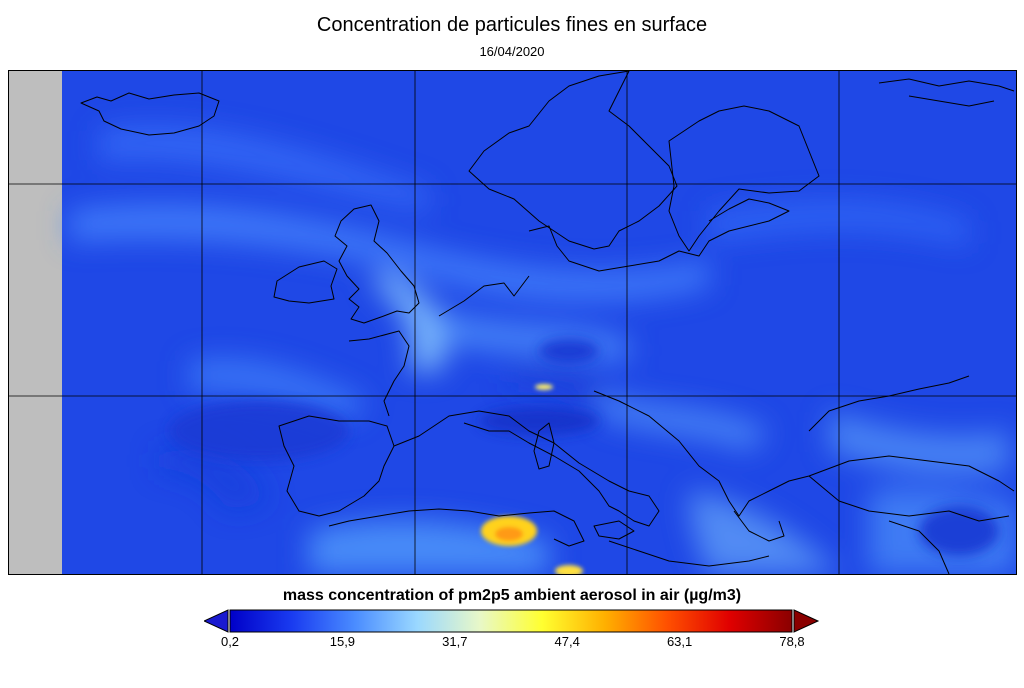 This screenshot has width=1024, height=688. Describe the element at coordinates (806, 621) in the screenshot. I see `colorbar-extend-high` at that location.